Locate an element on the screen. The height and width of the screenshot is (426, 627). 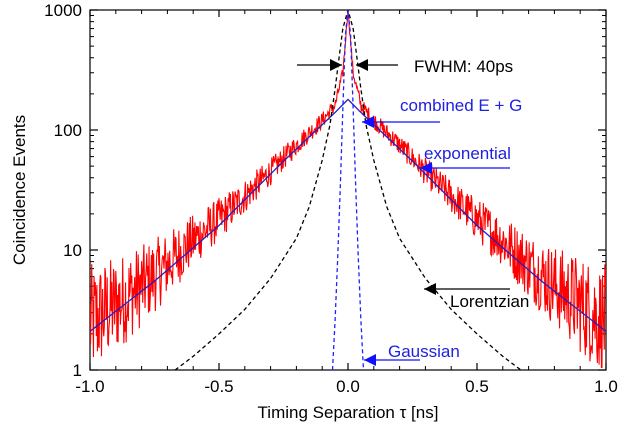
exponential-arrow is located at coordinates (465, 168).